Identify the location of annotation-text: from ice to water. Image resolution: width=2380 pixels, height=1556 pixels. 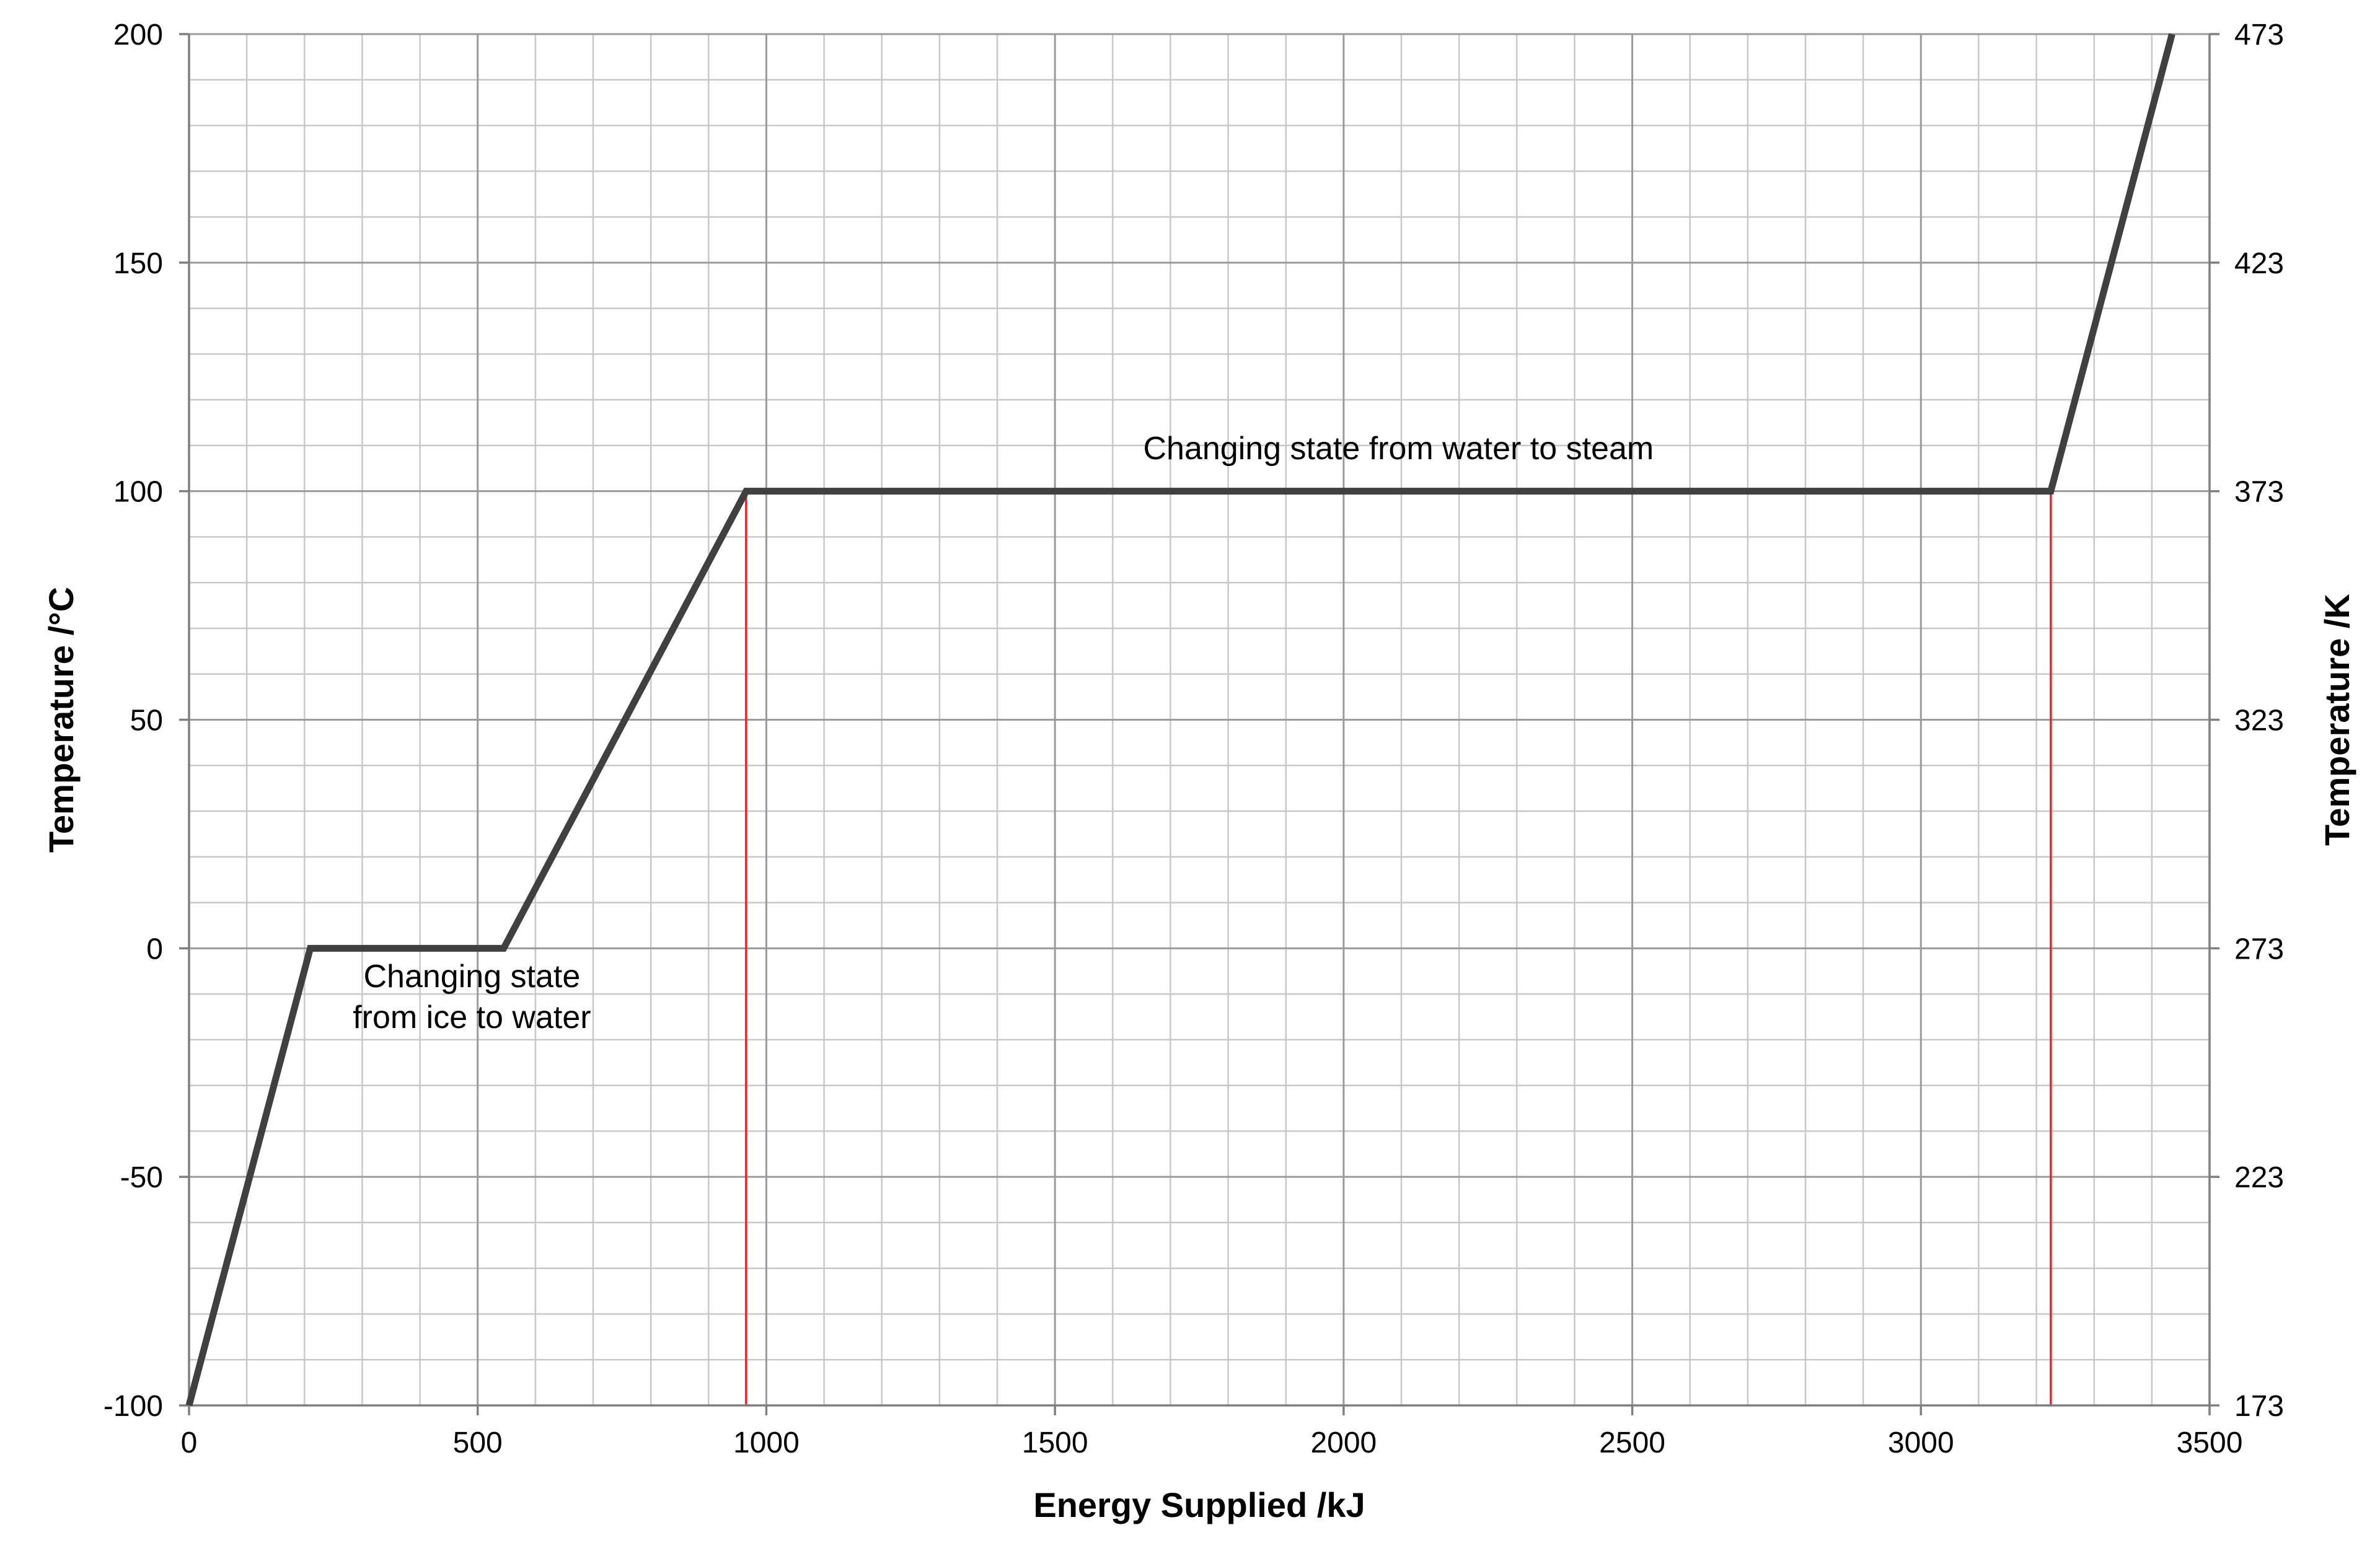
(472, 1017).